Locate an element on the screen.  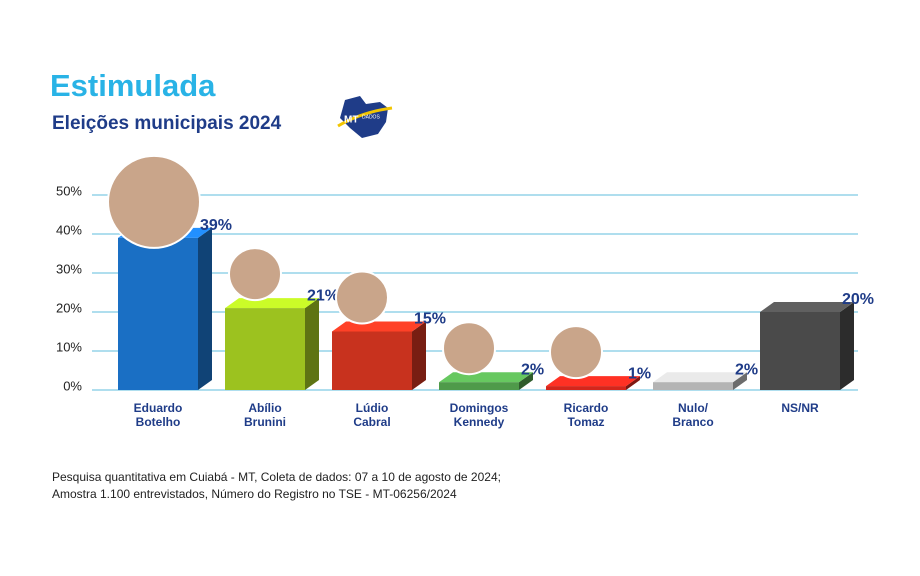
logo-text: MT is located at coordinates (351, 120).